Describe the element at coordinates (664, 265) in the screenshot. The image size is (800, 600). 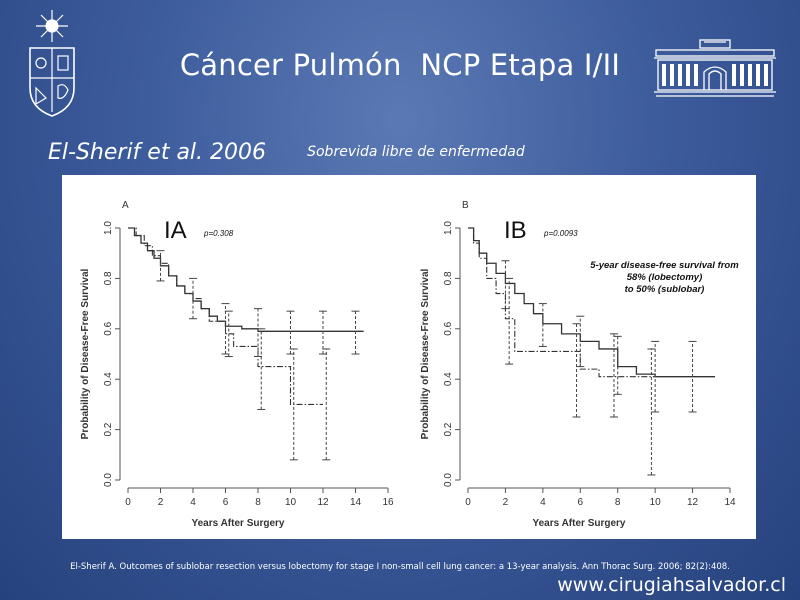
I see `panel-b-annotation-line: 5-year disease-free survival from` at that location.